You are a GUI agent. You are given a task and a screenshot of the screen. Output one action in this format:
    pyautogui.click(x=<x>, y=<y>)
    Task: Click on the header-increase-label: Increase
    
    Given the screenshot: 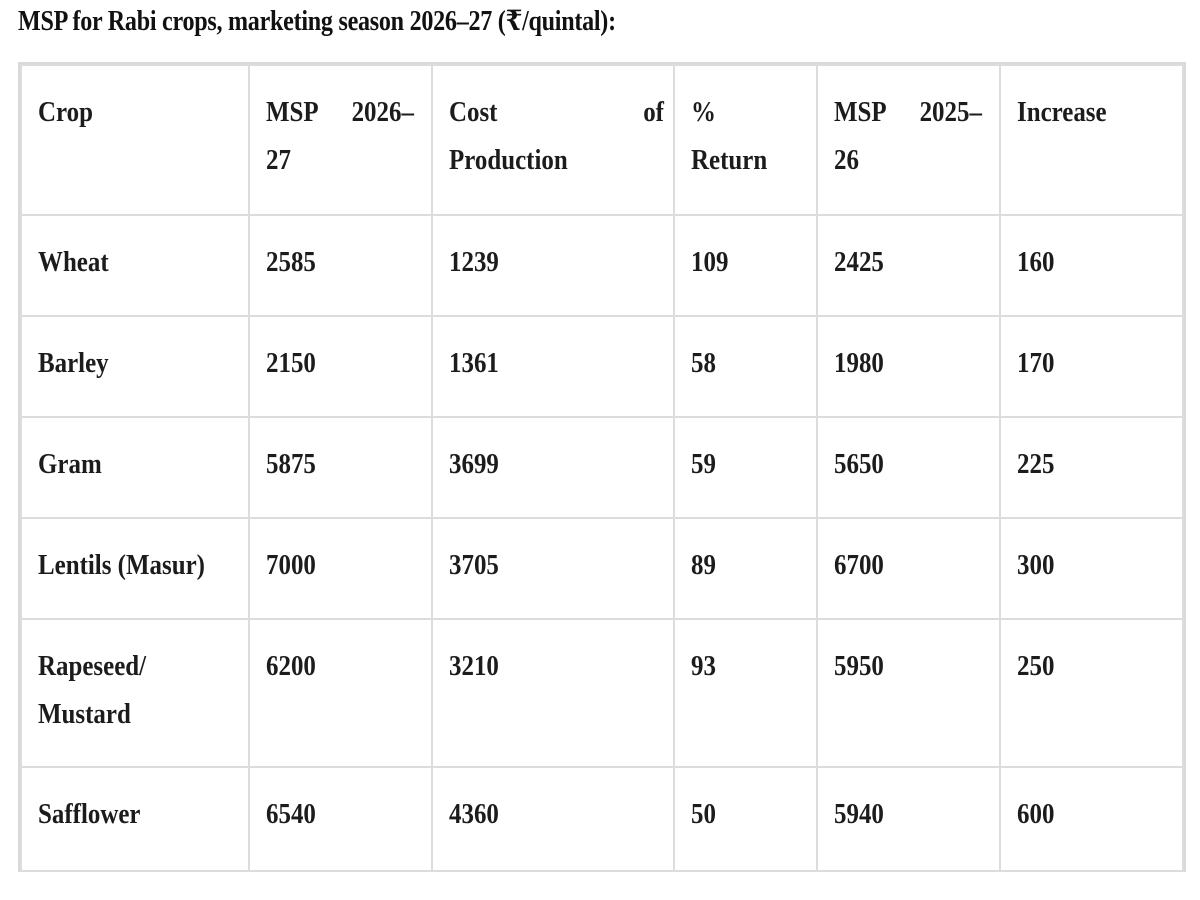 What is the action you would take?
    pyautogui.click(x=1062, y=112)
    